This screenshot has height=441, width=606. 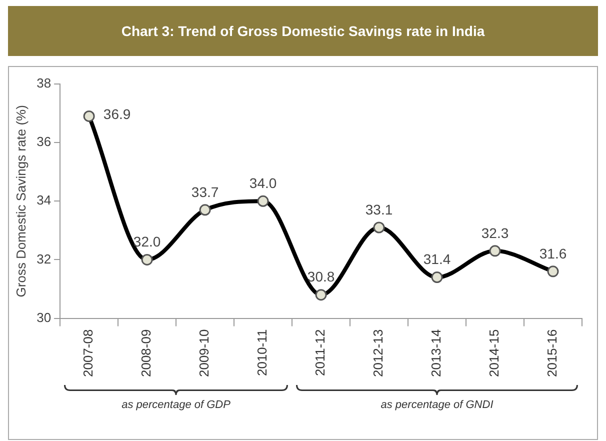 What do you see at coordinates (44, 317) in the screenshot?
I see `y-tick-label: 30` at bounding box center [44, 317].